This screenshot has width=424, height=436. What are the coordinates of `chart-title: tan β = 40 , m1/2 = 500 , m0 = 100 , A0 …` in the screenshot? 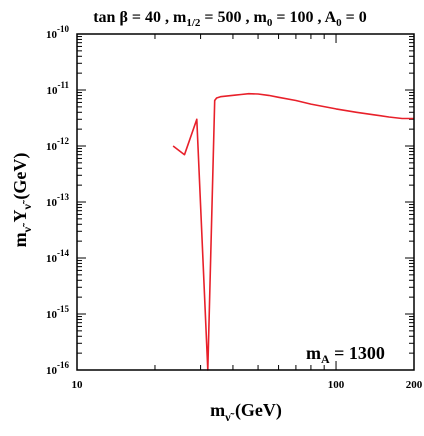 It's located at (230, 19).